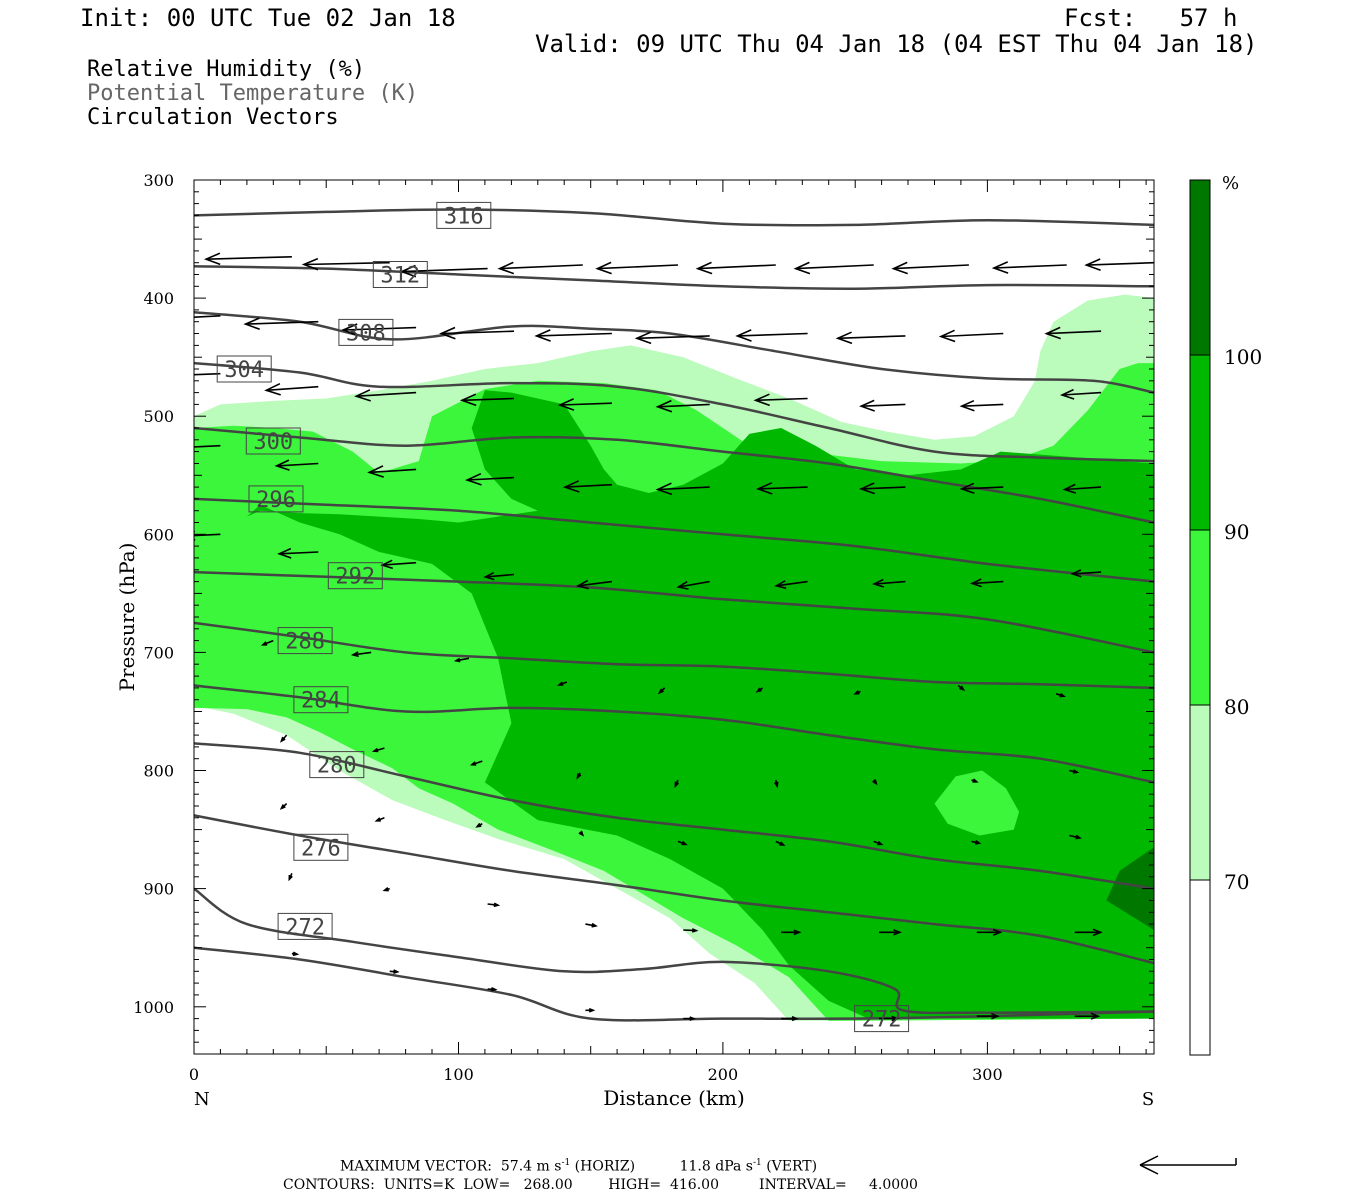 The width and height of the screenshot is (1350, 1200). What do you see at coordinates (153, 1007) in the screenshot?
I see `y-tick-label: 1000` at bounding box center [153, 1007].